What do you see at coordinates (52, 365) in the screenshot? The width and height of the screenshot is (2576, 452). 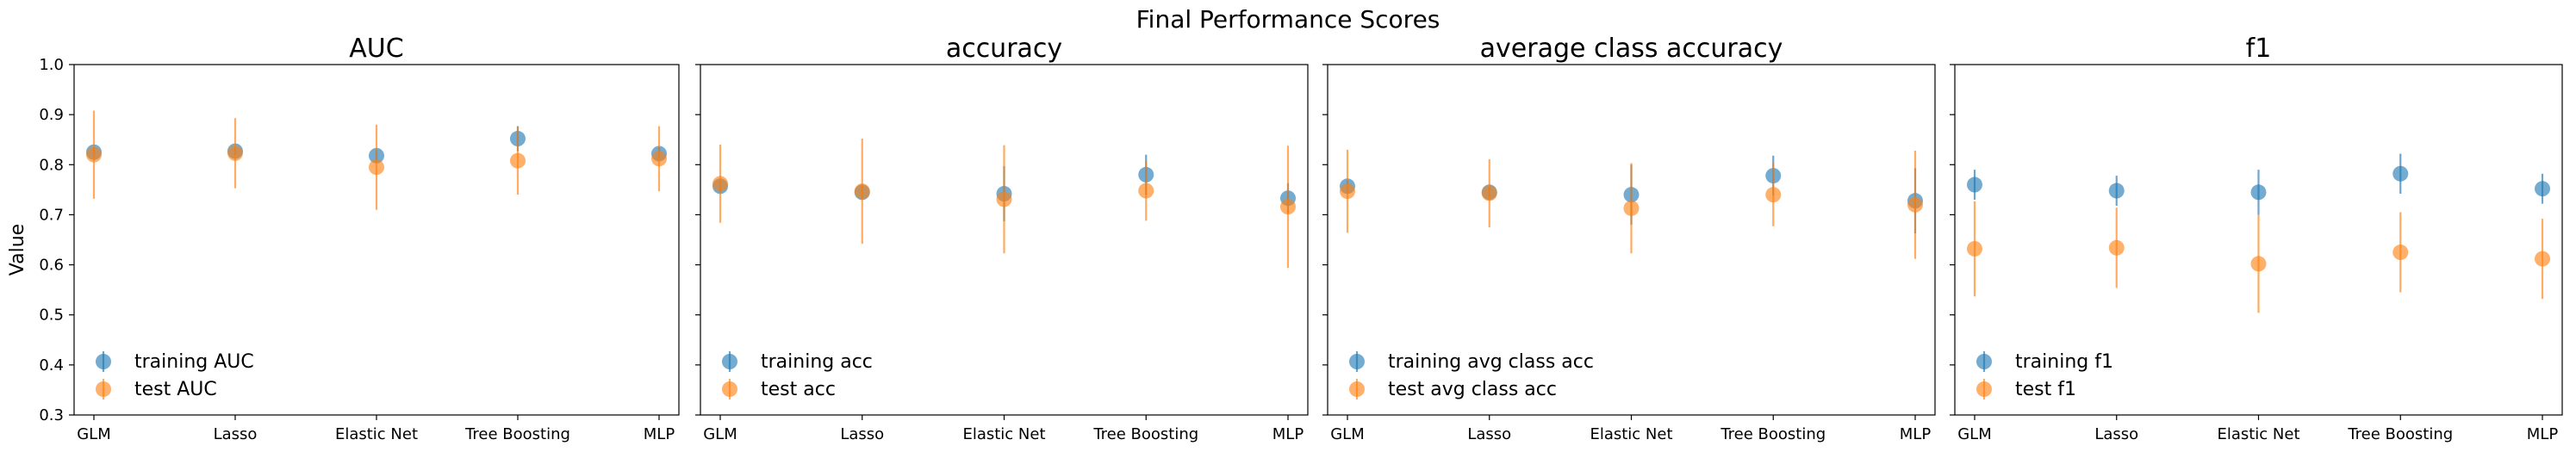 I see `y-tick-label: 0.4` at bounding box center [52, 365].